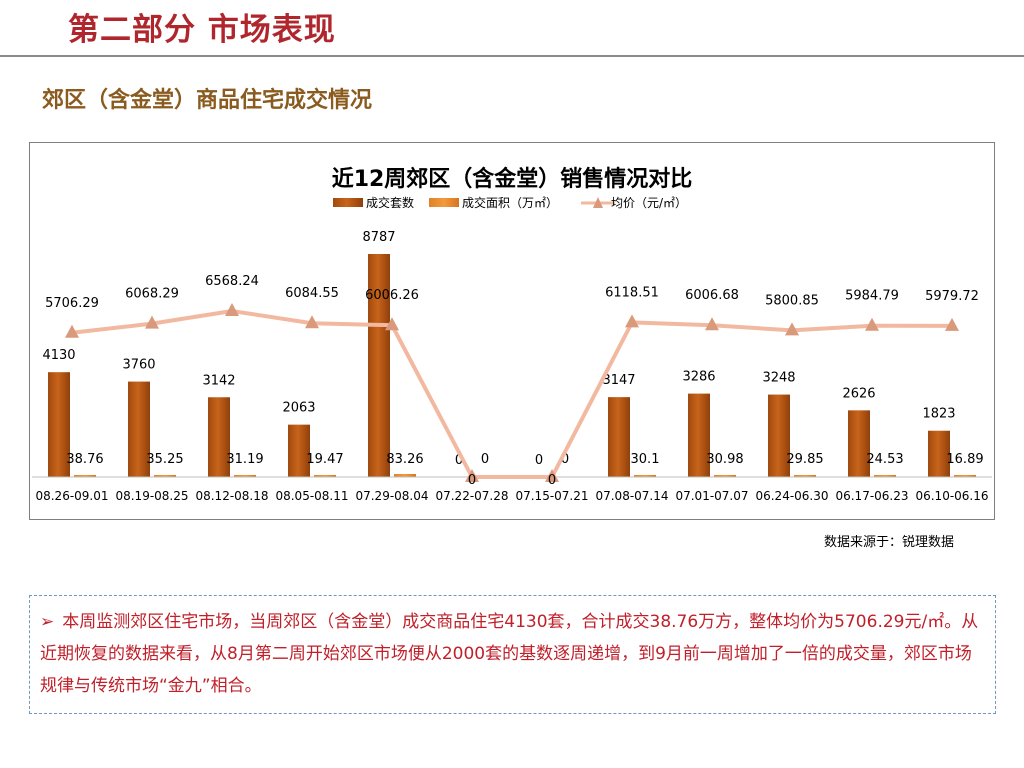  I want to click on label-area-5: 0, so click(485, 459).